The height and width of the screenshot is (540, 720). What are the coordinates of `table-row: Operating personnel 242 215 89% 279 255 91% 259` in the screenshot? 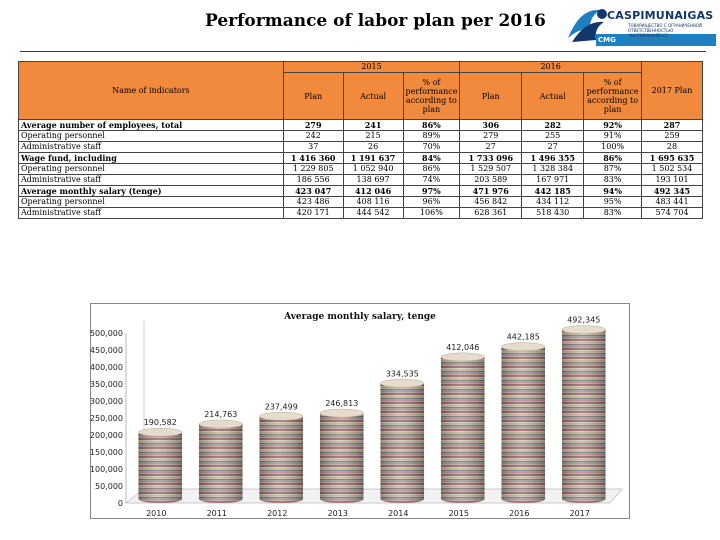 It's located at (360, 136).